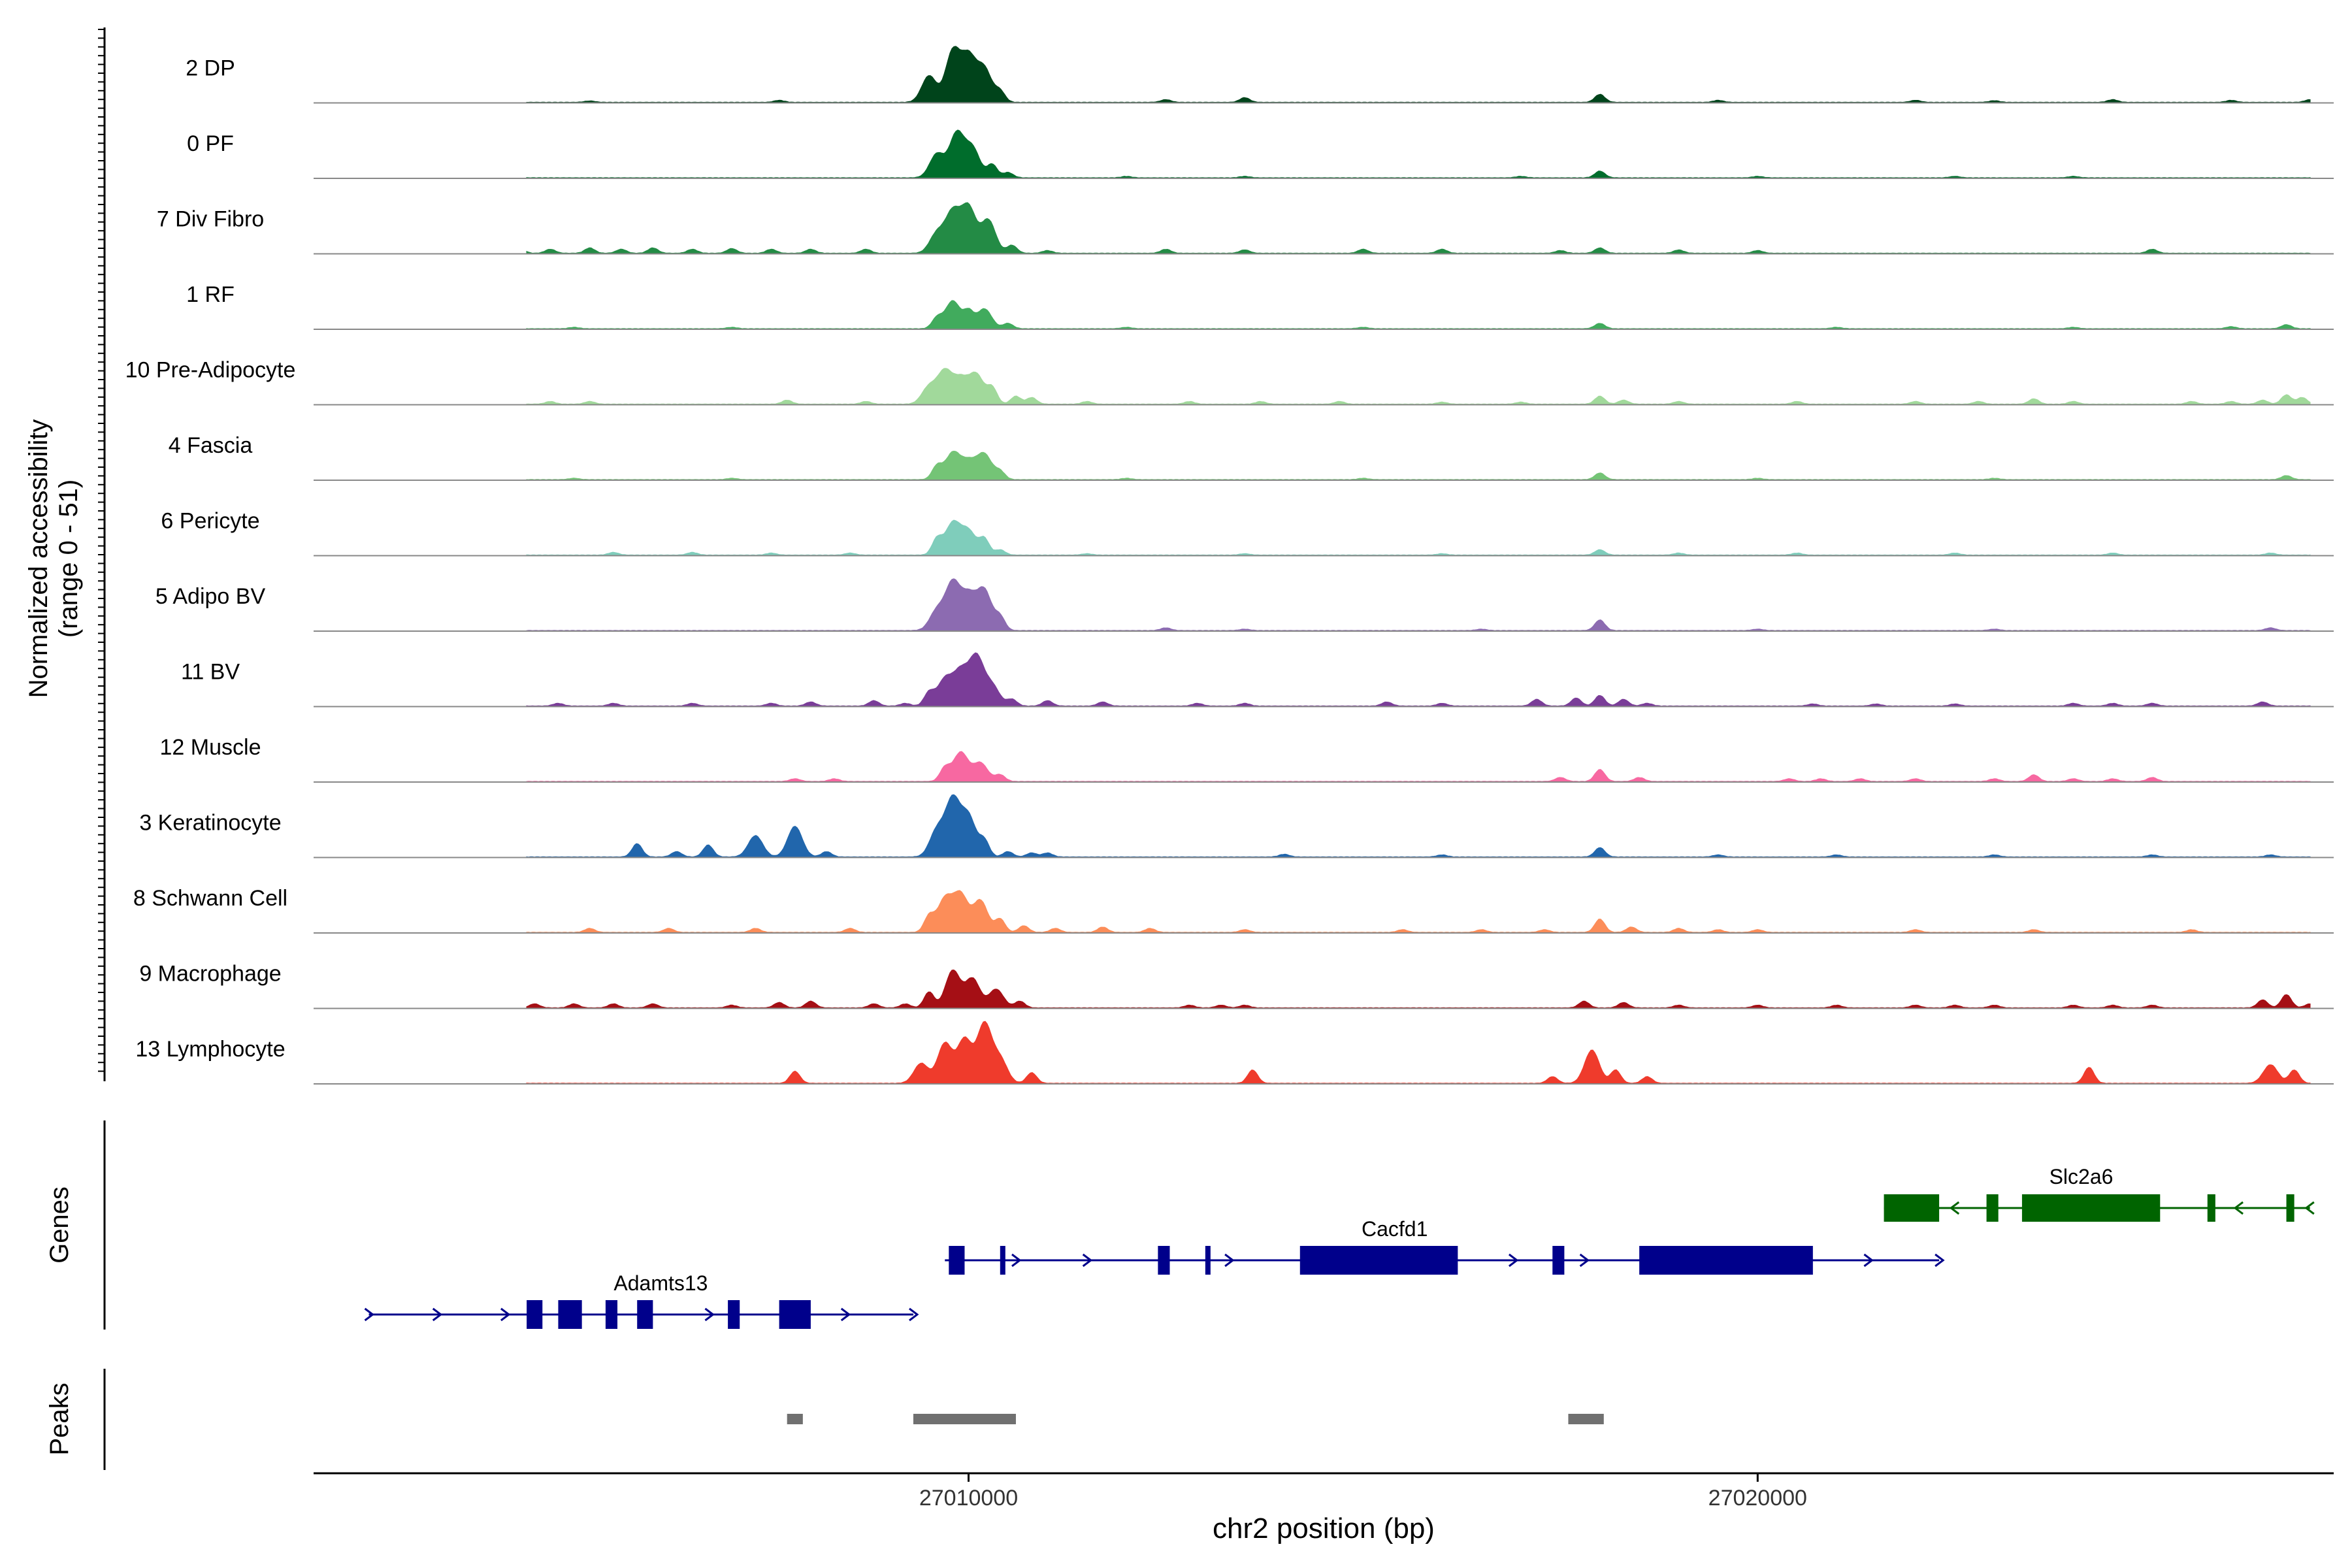  What do you see at coordinates (660, 1283) in the screenshot?
I see `gene-label: Adamts13` at bounding box center [660, 1283].